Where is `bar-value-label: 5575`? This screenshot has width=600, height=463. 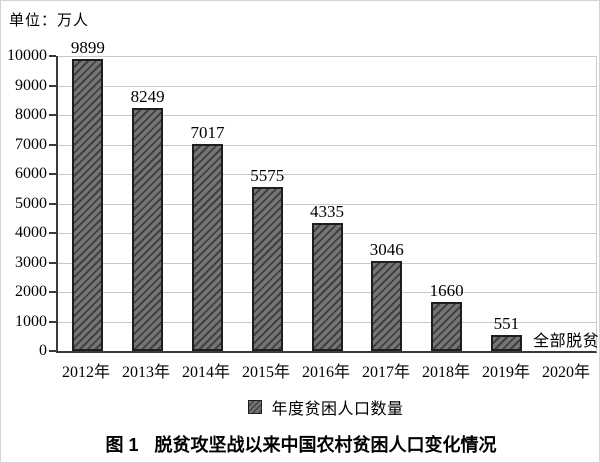 bar-value-label: 5575 is located at coordinates (267, 175).